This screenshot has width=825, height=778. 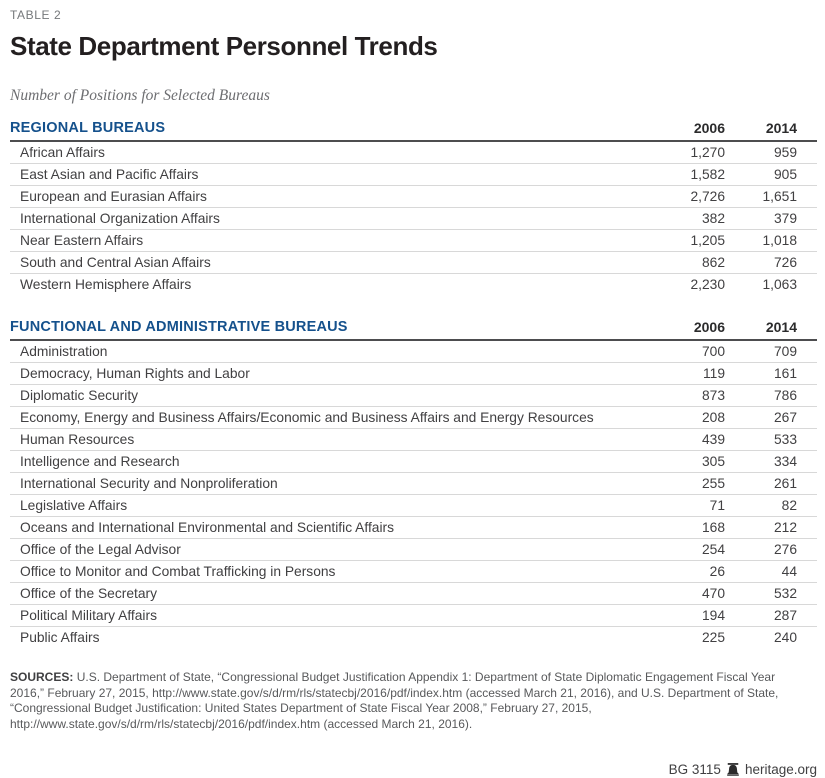 What do you see at coordinates (713, 439) in the screenshot?
I see `value-2006: 439` at bounding box center [713, 439].